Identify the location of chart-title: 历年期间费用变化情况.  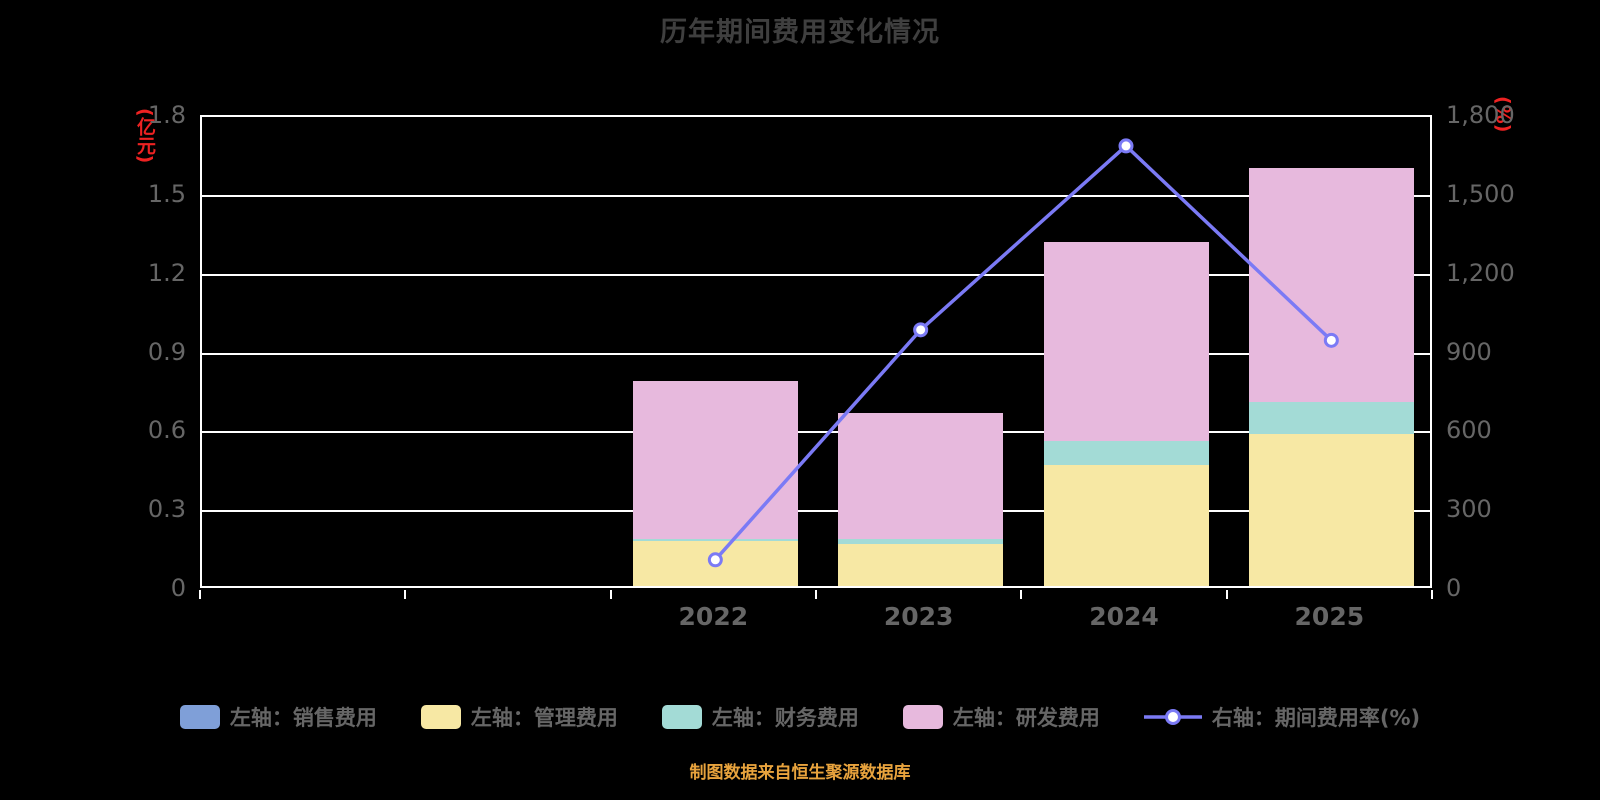
(800, 32).